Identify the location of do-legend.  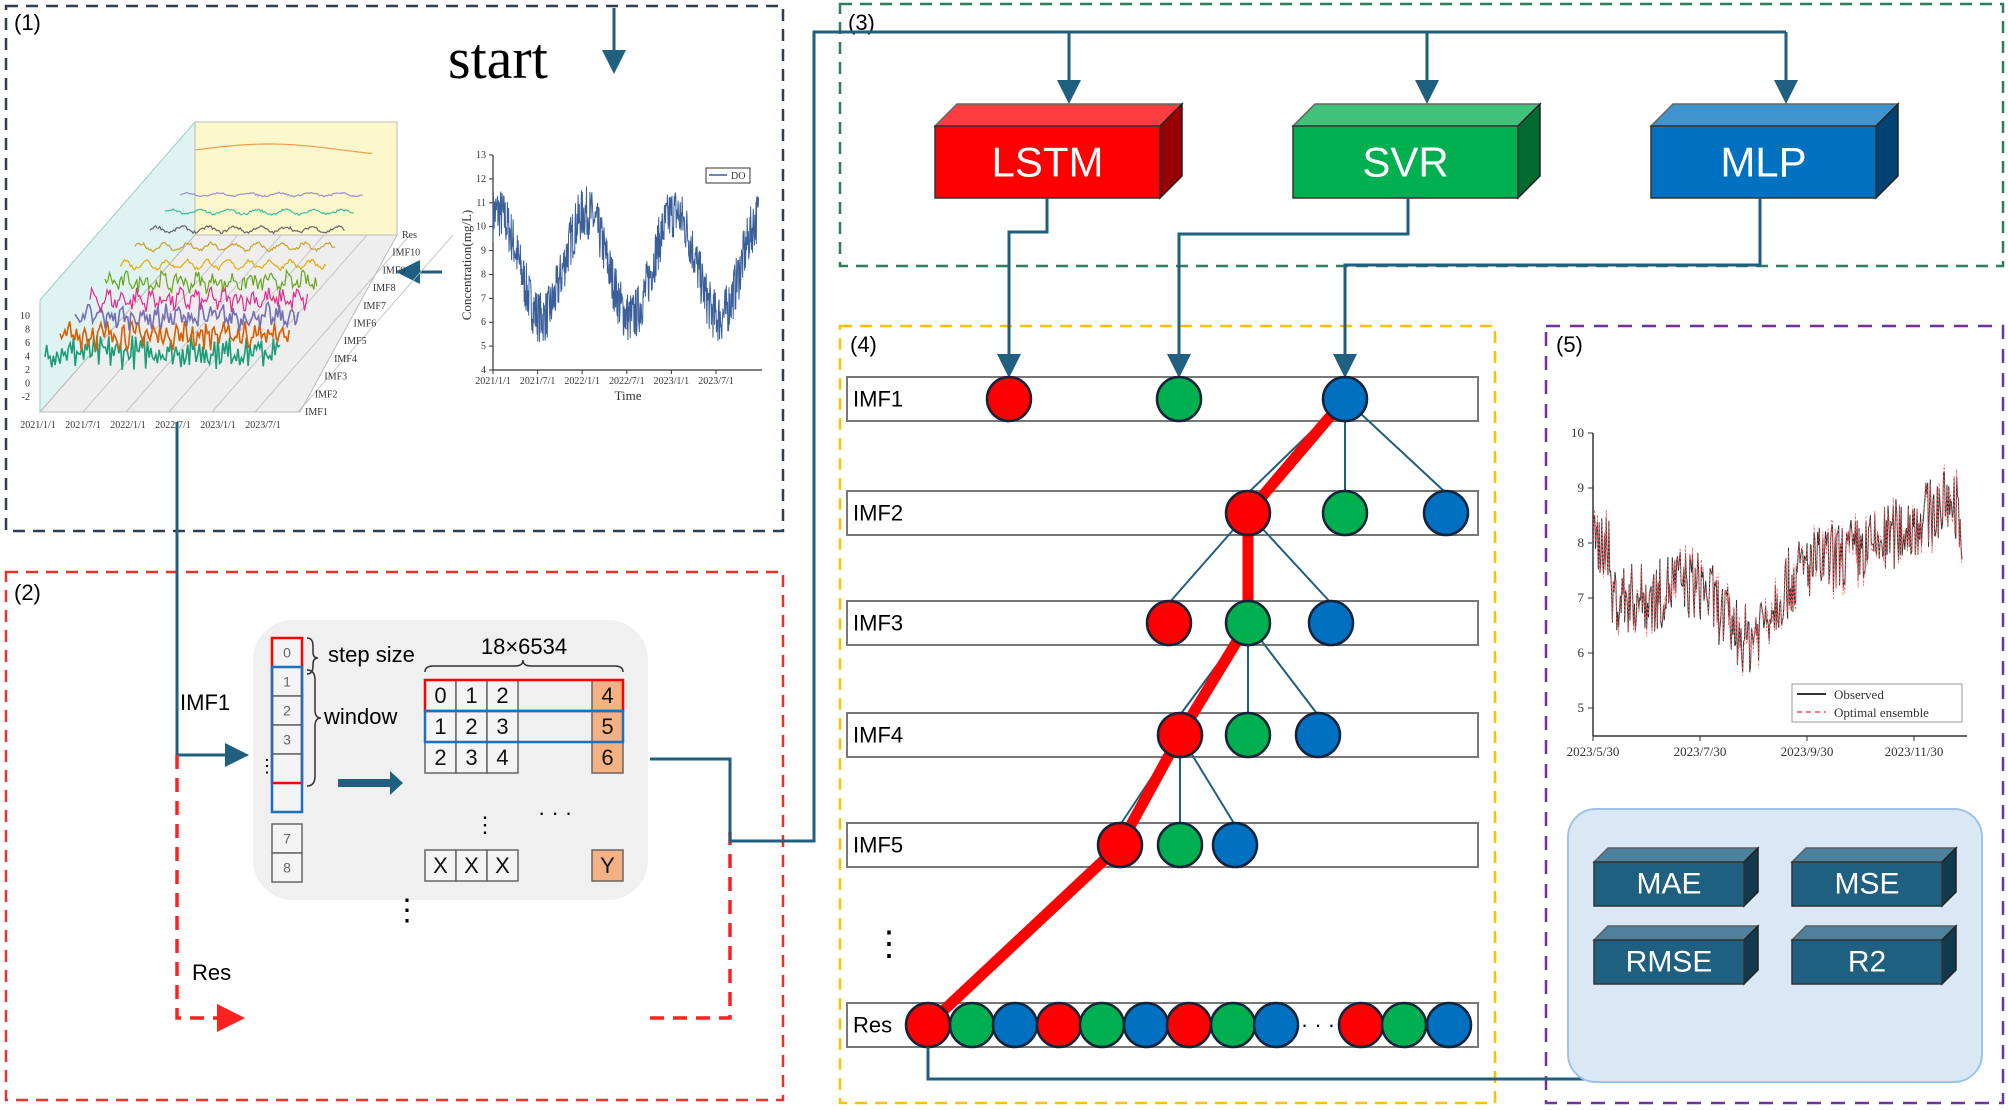
(728, 175).